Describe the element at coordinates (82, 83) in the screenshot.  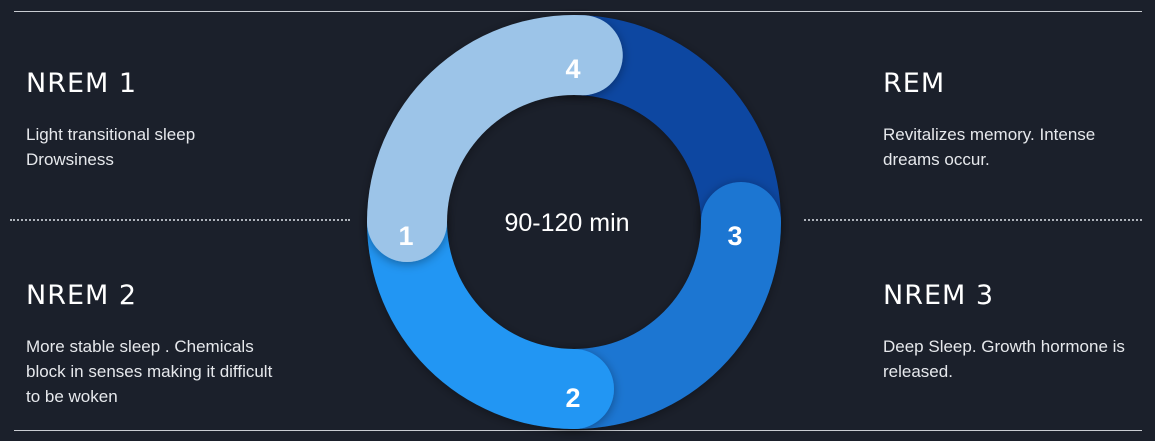
I see `stage-nrem1-title: NREM 1` at that location.